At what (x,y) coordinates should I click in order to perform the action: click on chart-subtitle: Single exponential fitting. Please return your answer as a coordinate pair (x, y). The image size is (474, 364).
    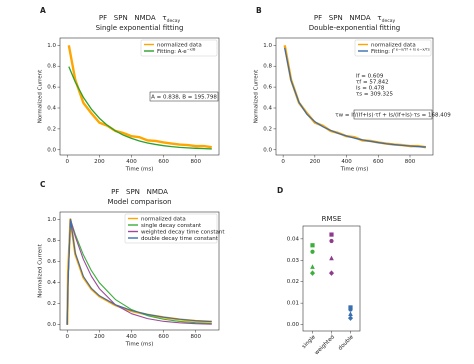
    Looking at the image, I should click on (140, 28).